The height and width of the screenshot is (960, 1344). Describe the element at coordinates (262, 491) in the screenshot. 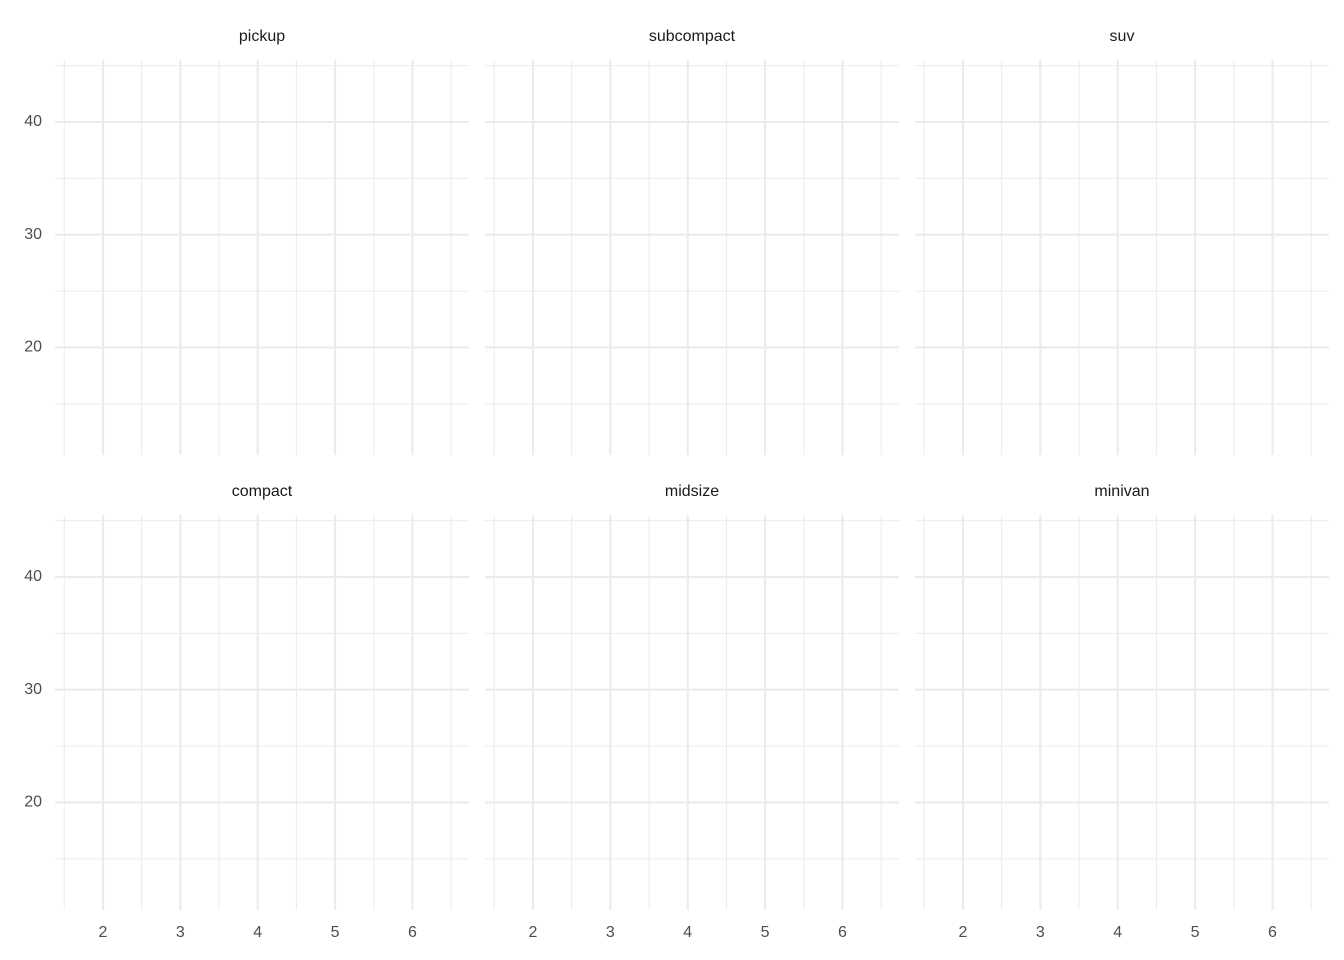

I see `facet-title: compact` at that location.